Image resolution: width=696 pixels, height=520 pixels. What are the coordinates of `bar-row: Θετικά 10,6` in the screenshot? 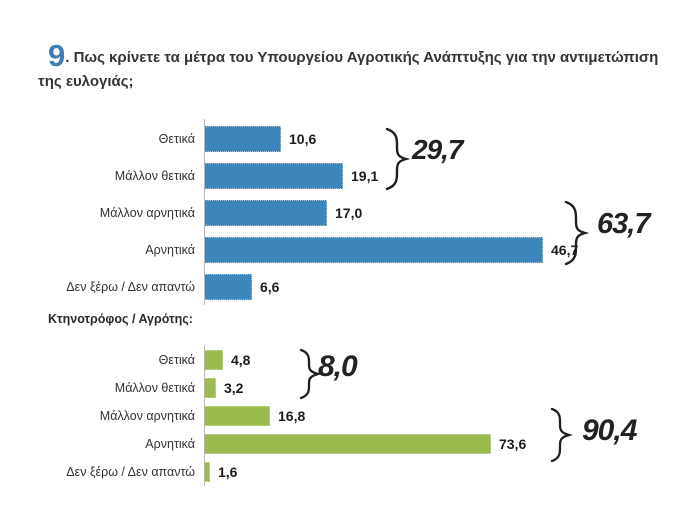 It's located at (308, 138).